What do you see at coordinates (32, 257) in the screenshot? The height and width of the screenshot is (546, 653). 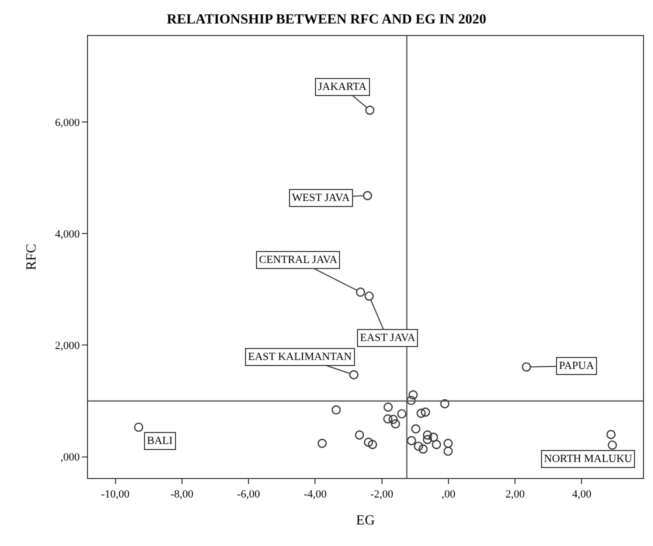 I see `y-axis-title: RFC` at bounding box center [32, 257].